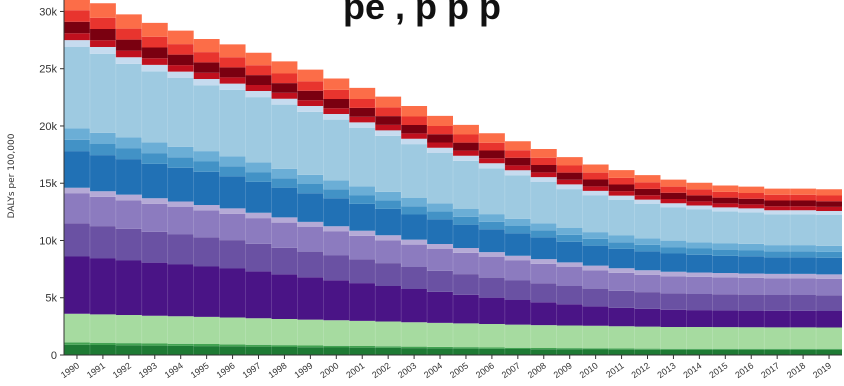 This screenshot has height=386, width=844. Describe the element at coordinates (615, 369) in the screenshot. I see `x-tick-label: 2011` at that location.